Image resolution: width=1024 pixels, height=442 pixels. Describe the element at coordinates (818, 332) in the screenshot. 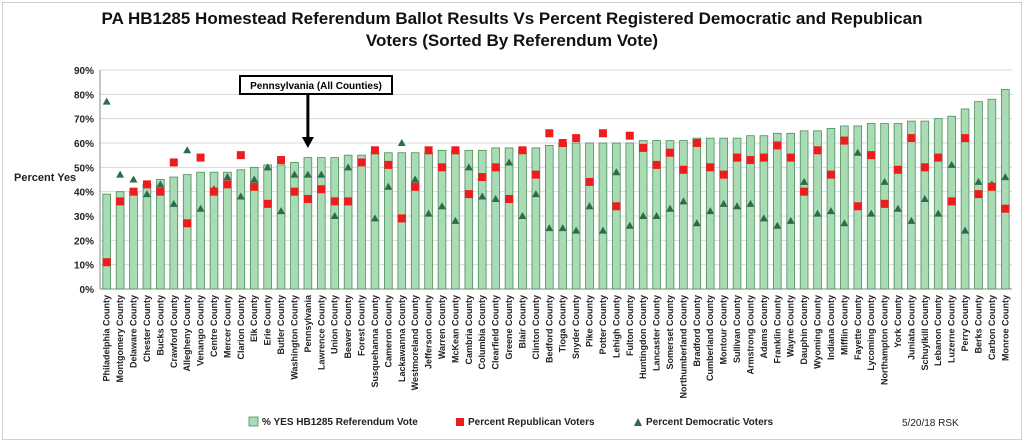

I see `x-tick-label: Wyoming County` at that location.